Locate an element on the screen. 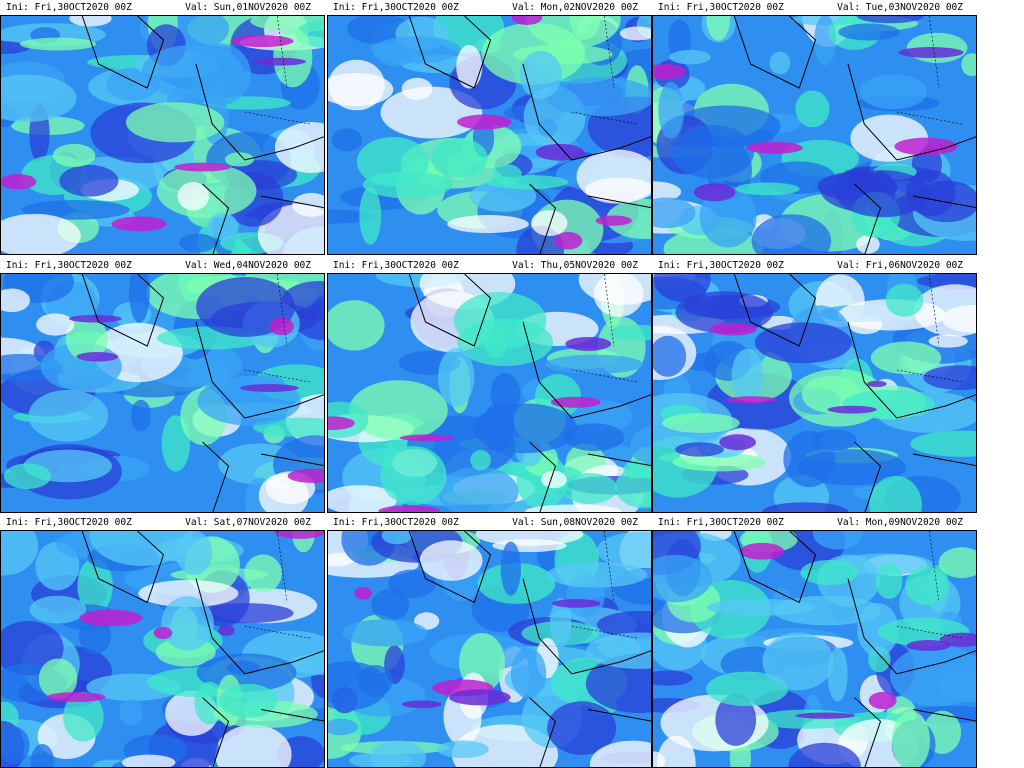 The image size is (1024, 768). val-time: Val: Wed,04NOV2020 00Z is located at coordinates (248, 265).